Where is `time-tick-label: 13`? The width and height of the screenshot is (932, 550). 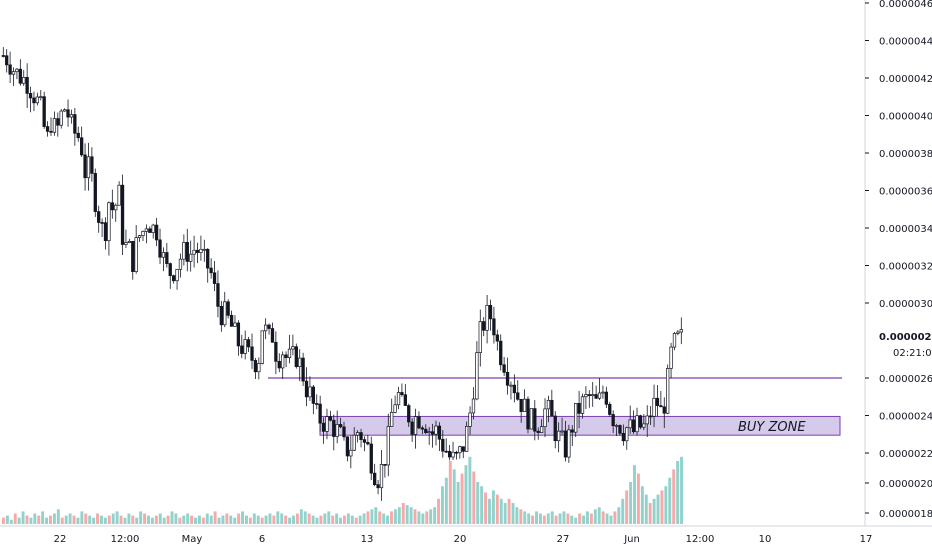
time-tick-label: 13 is located at coordinates (367, 539).